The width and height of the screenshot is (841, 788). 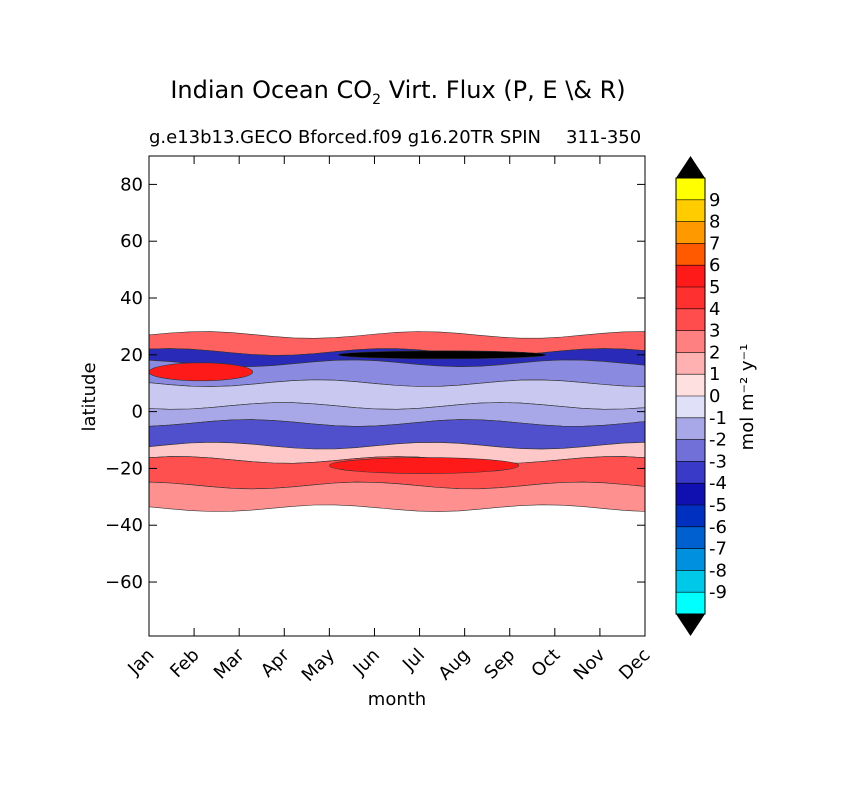 I want to click on y-tick-label: 80, so click(x=131, y=184).